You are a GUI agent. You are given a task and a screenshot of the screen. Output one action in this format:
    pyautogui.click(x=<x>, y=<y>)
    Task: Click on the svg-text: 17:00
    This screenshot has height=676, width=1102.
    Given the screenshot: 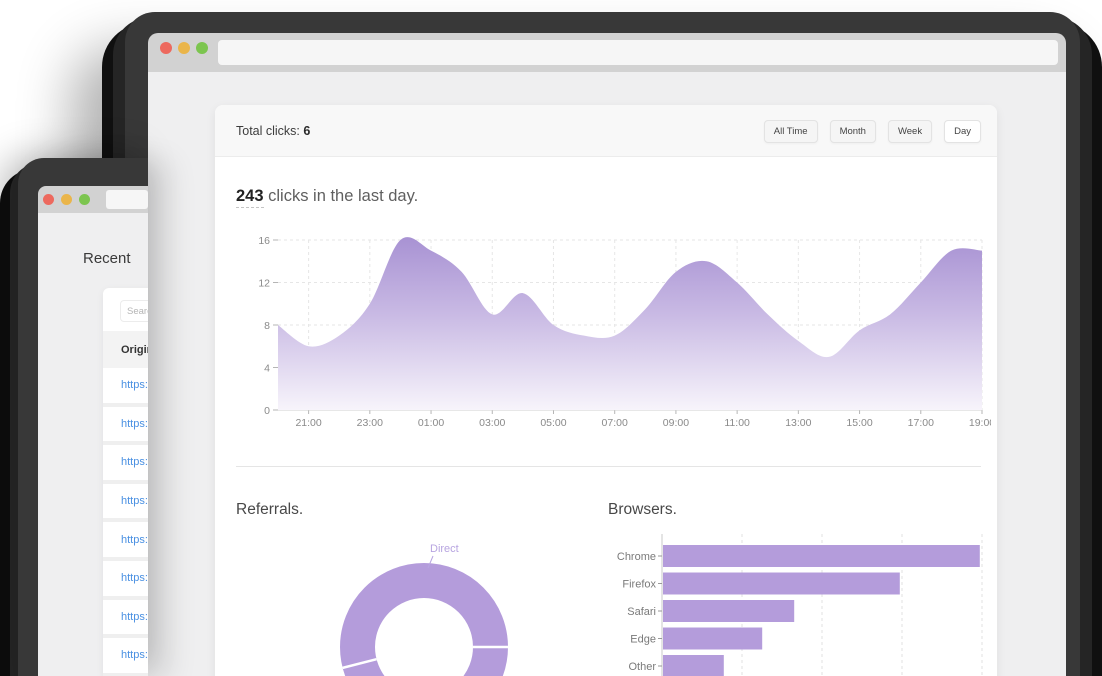 What is the action you would take?
    pyautogui.click(x=921, y=423)
    